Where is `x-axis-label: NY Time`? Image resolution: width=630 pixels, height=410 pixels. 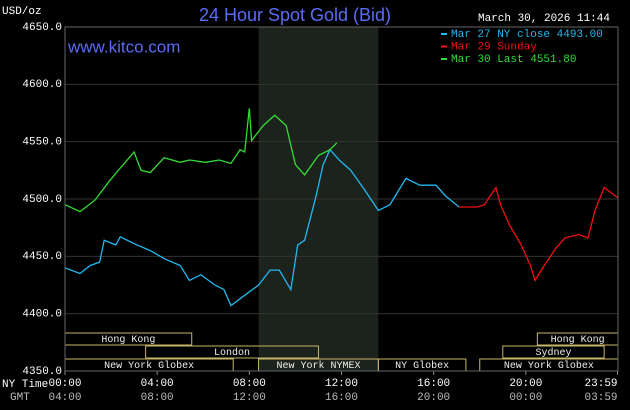
x-axis-label: NY Time is located at coordinates (25, 385).